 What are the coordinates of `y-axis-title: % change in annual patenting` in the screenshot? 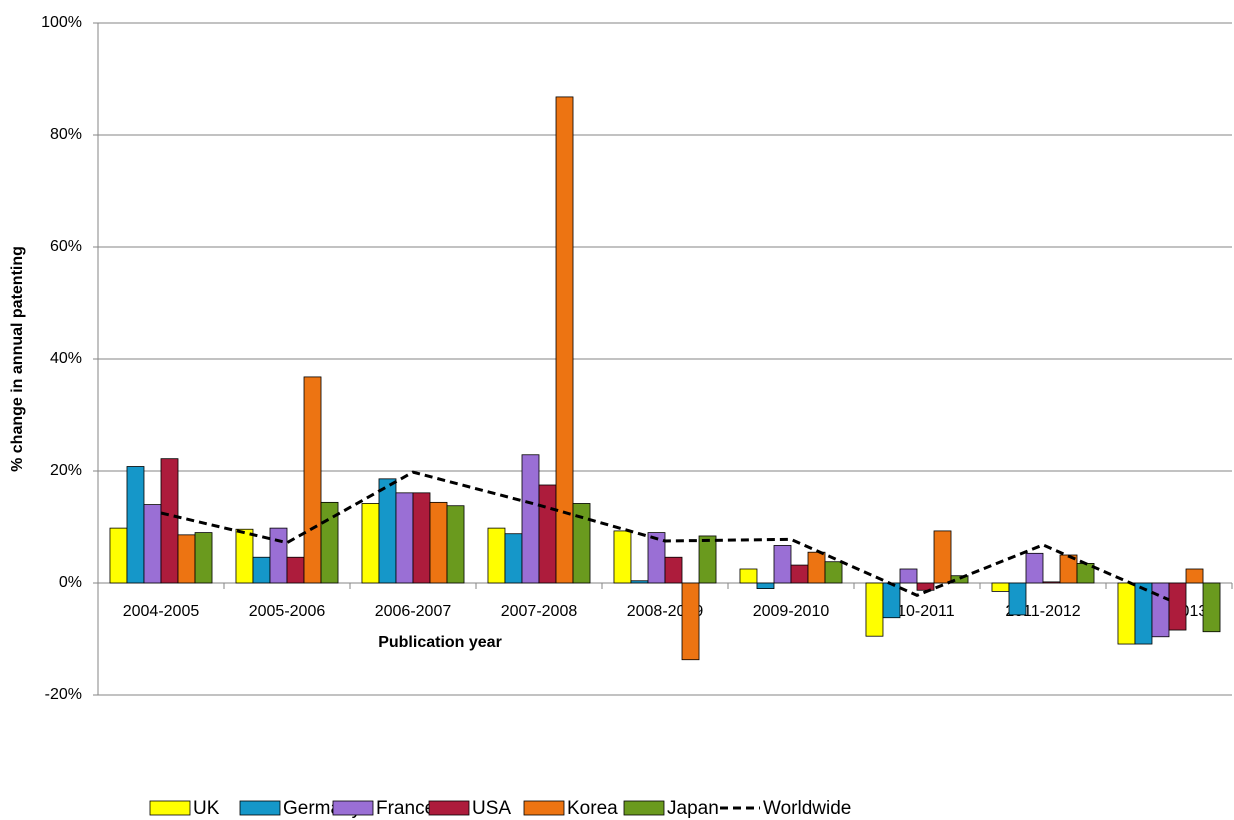 It's located at (17, 359).